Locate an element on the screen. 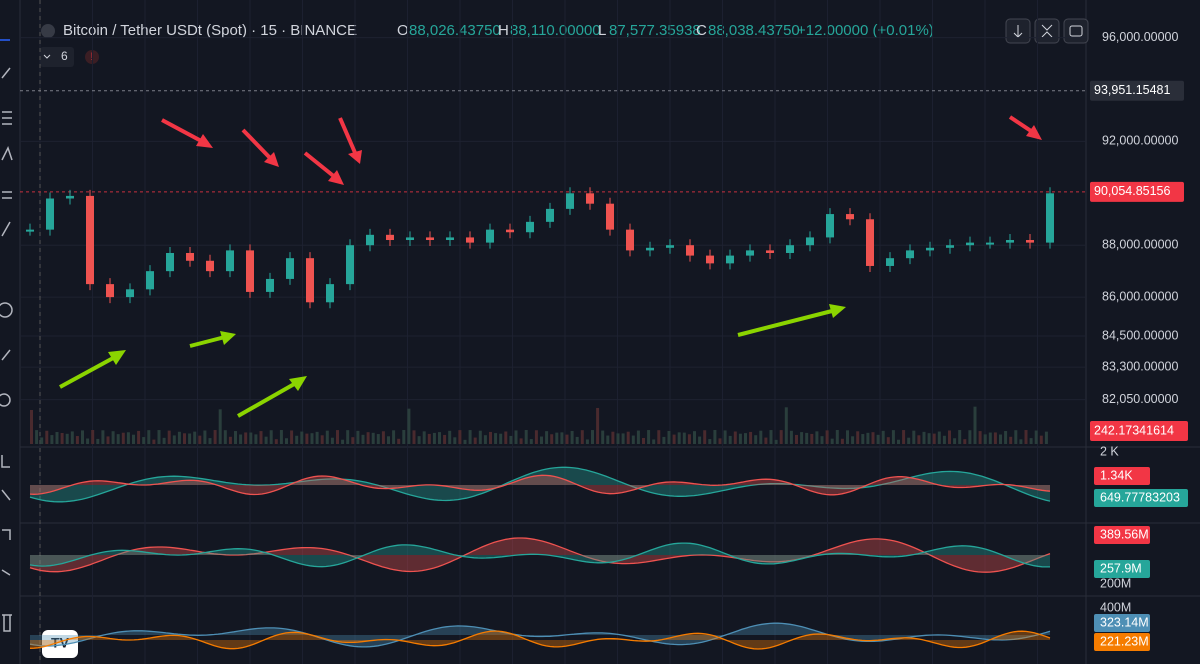 This screenshot has height=664, width=1200. ohlc-key: H is located at coordinates (503, 30).